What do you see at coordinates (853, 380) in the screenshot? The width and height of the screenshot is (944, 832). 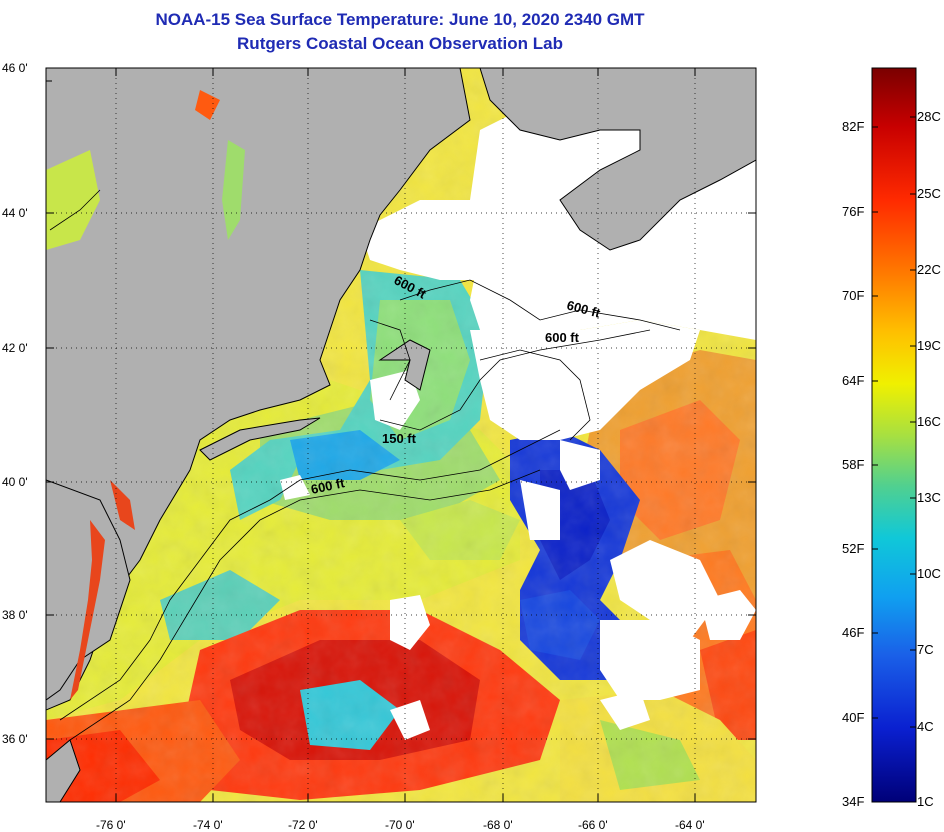 I see `colorbar-fahrenheit-label: 64F` at bounding box center [853, 380].